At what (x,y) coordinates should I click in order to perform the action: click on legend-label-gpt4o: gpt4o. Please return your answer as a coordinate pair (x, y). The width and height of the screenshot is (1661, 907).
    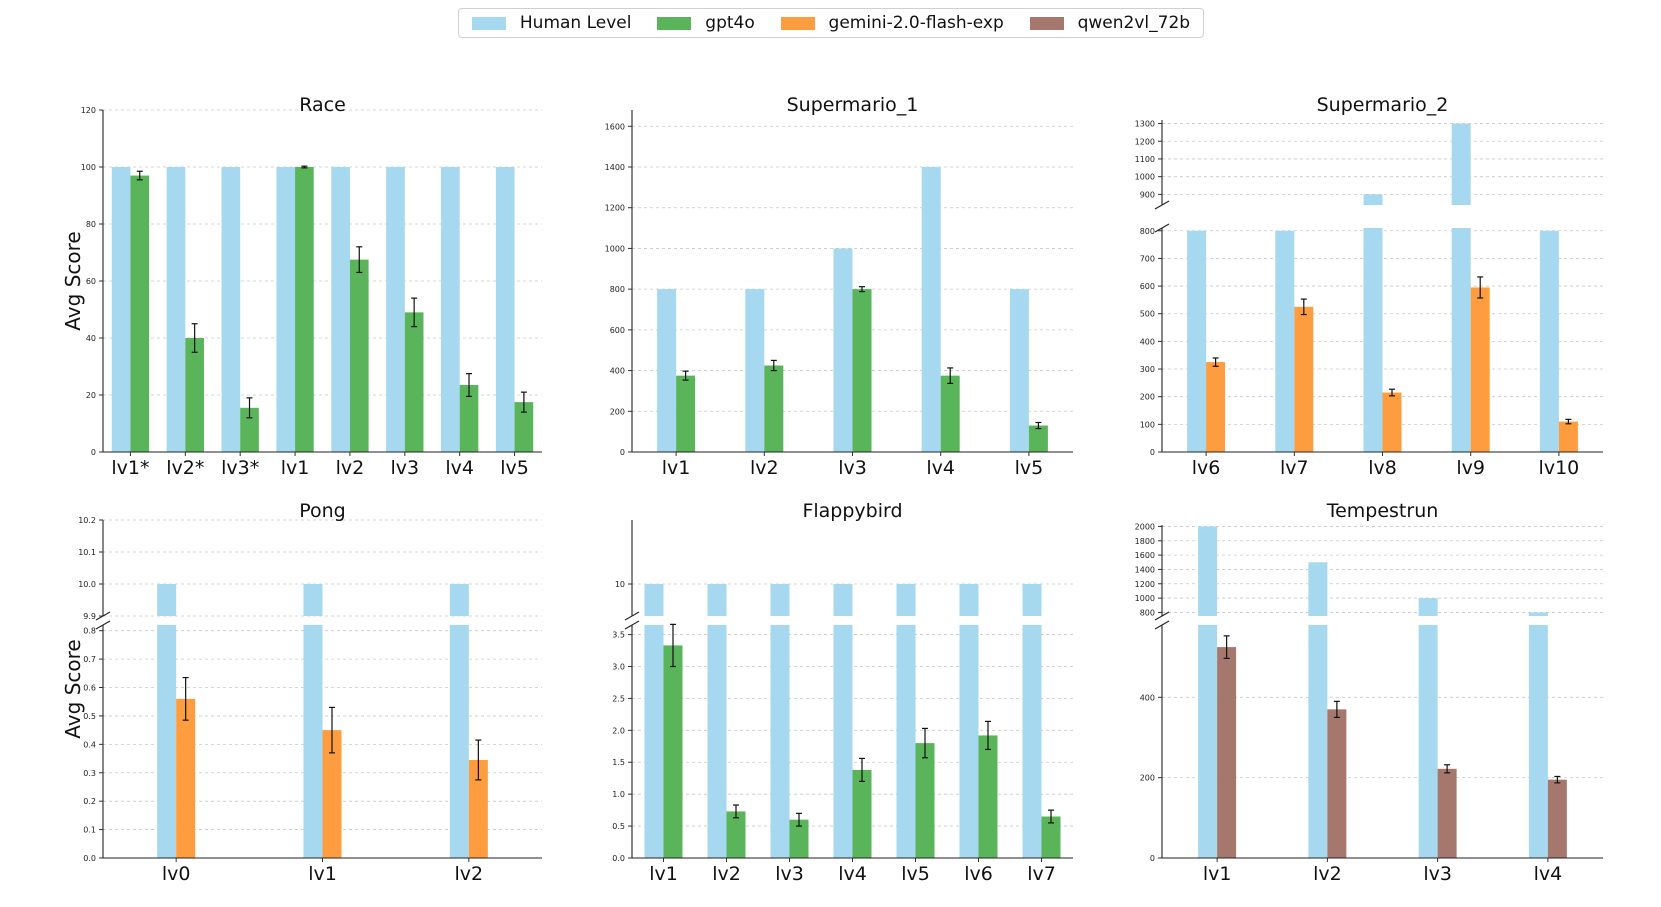
    Looking at the image, I should click on (730, 23).